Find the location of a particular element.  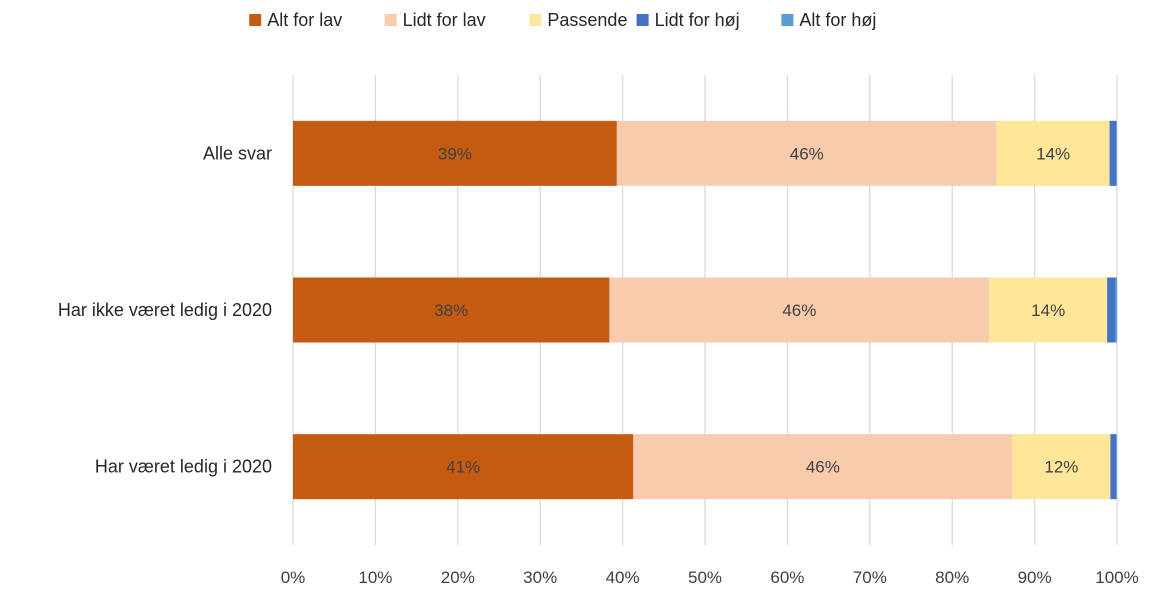

x-tick-label: 40% is located at coordinates (623, 577).